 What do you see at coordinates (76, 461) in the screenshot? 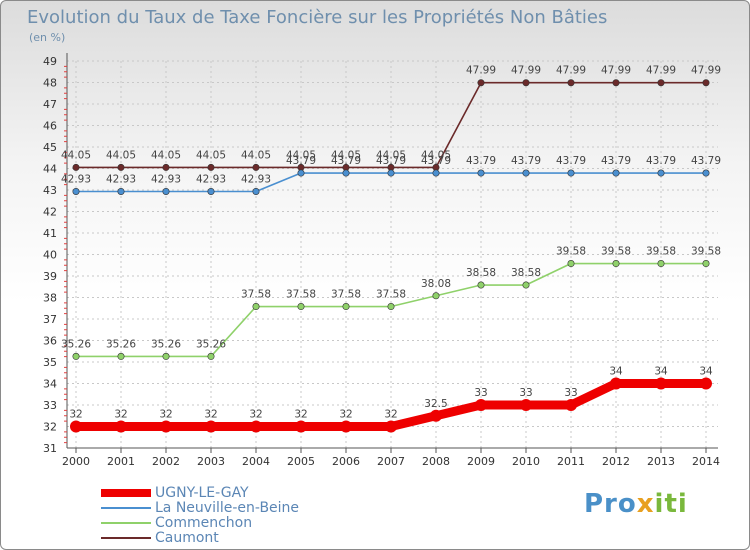
I see `x-tick-label: 2000` at bounding box center [76, 461].